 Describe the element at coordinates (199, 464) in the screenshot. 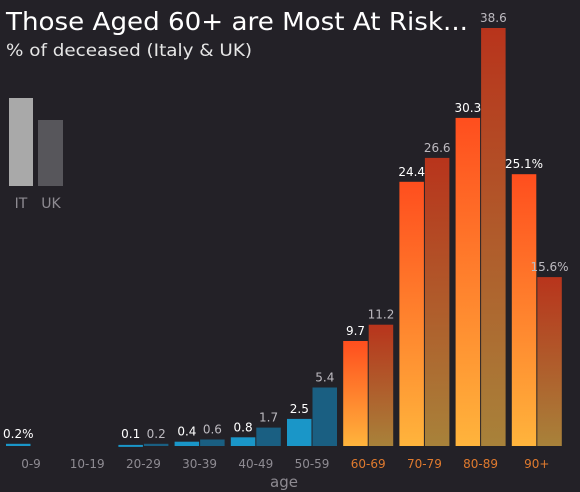

I see `x-tick-30-39: 30-39` at that location.